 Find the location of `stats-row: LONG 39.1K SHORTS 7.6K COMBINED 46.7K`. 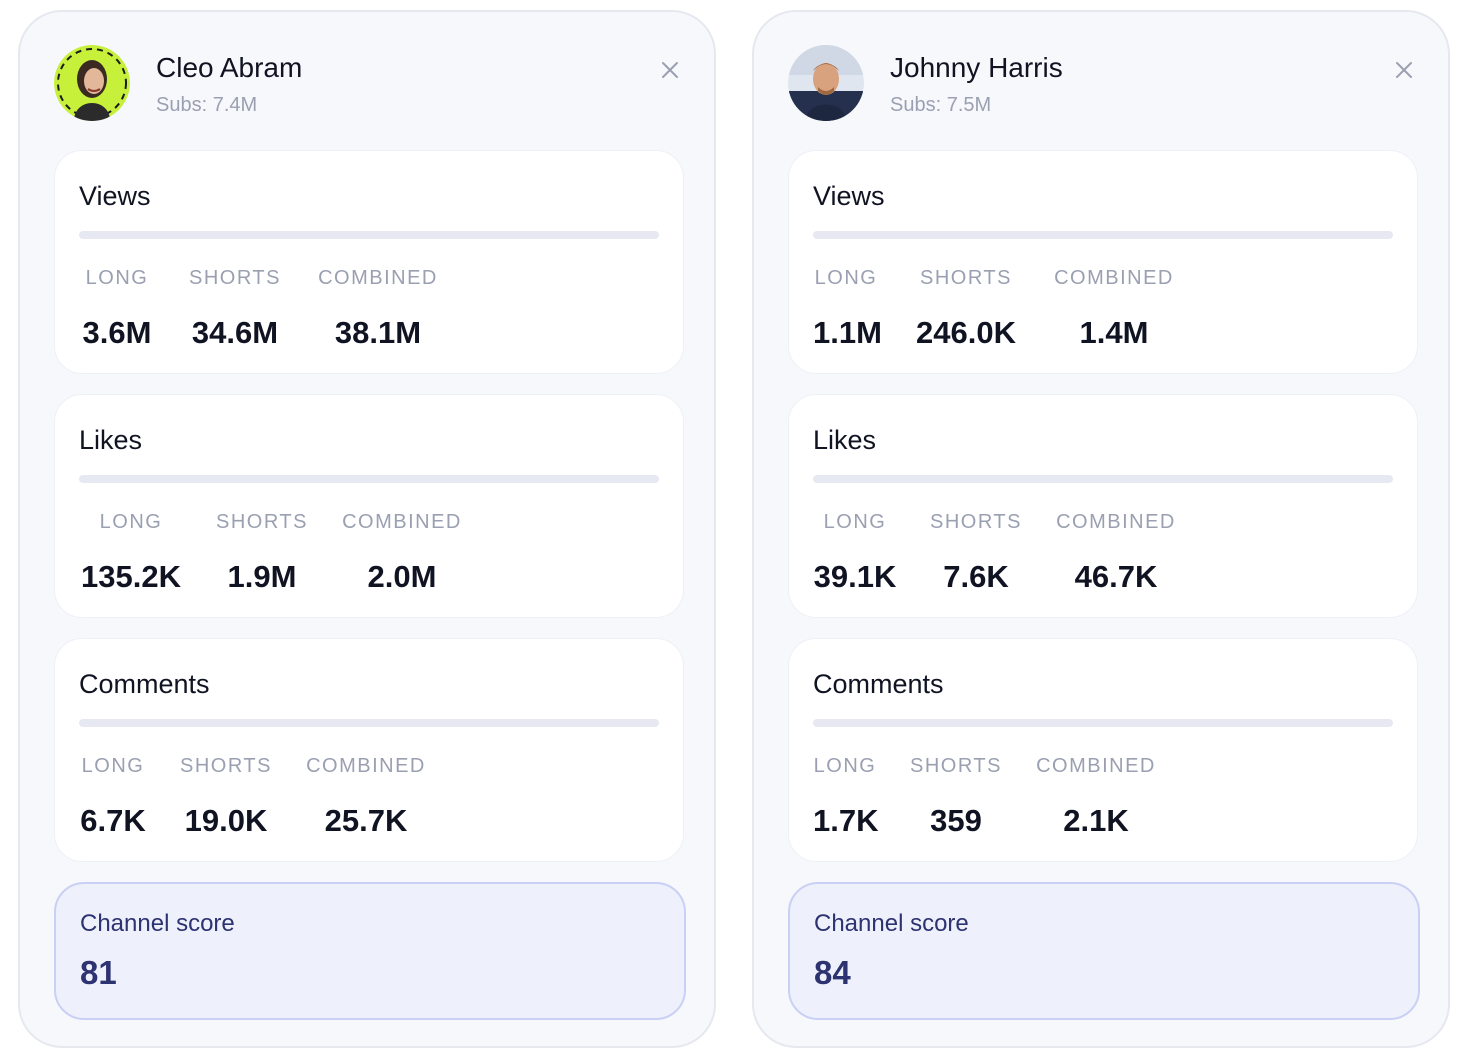

stats-row: LONG 39.1K SHORTS 7.6K COMBINED 46.7K is located at coordinates (1103, 552).